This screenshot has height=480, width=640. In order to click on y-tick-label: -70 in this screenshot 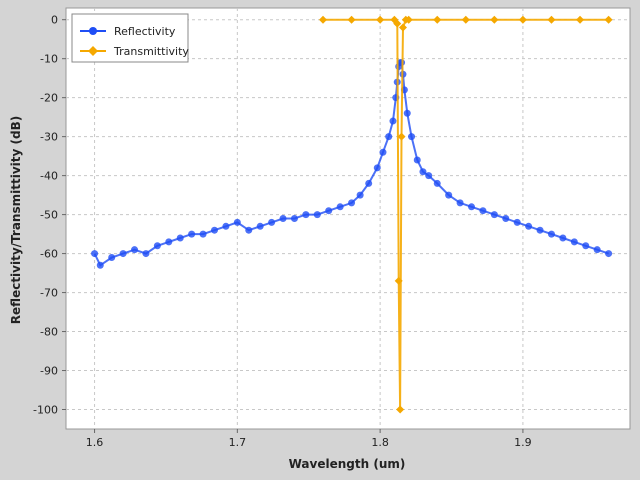, I will do `click(49, 293)`.